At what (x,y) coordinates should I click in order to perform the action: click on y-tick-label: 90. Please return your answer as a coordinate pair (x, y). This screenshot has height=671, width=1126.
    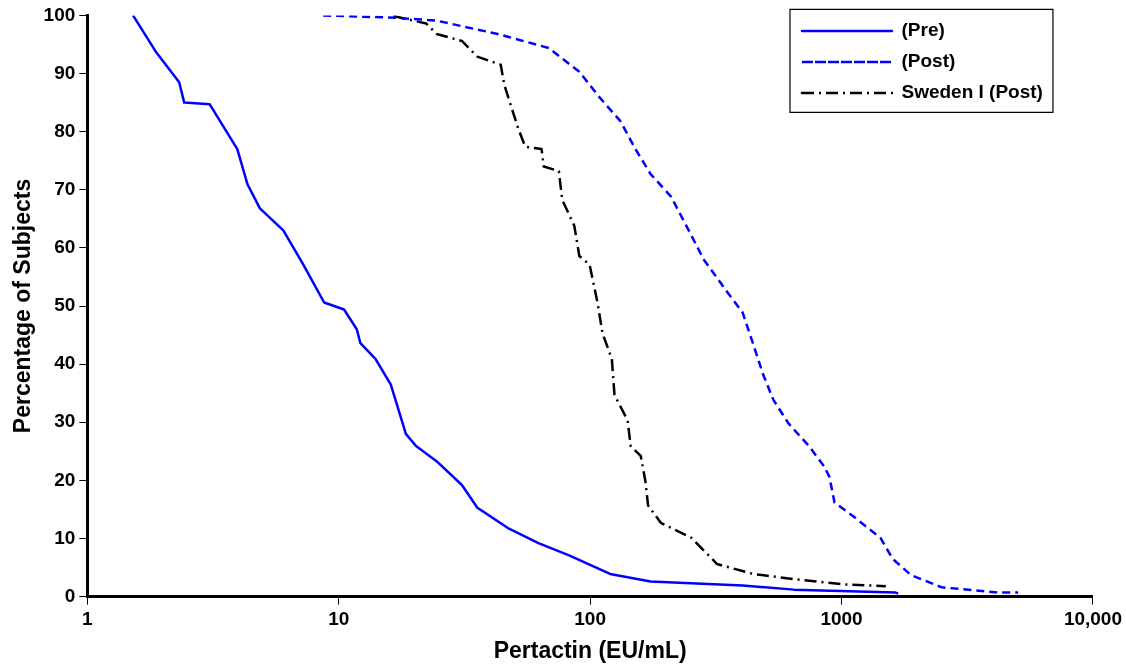
    Looking at the image, I should click on (65, 72).